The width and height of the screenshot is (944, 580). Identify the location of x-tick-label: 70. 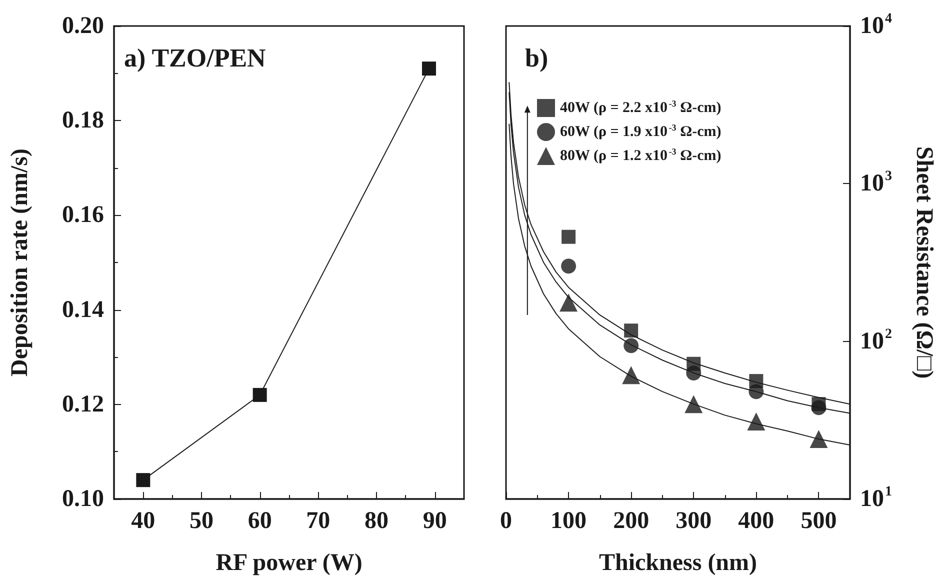
(318, 521).